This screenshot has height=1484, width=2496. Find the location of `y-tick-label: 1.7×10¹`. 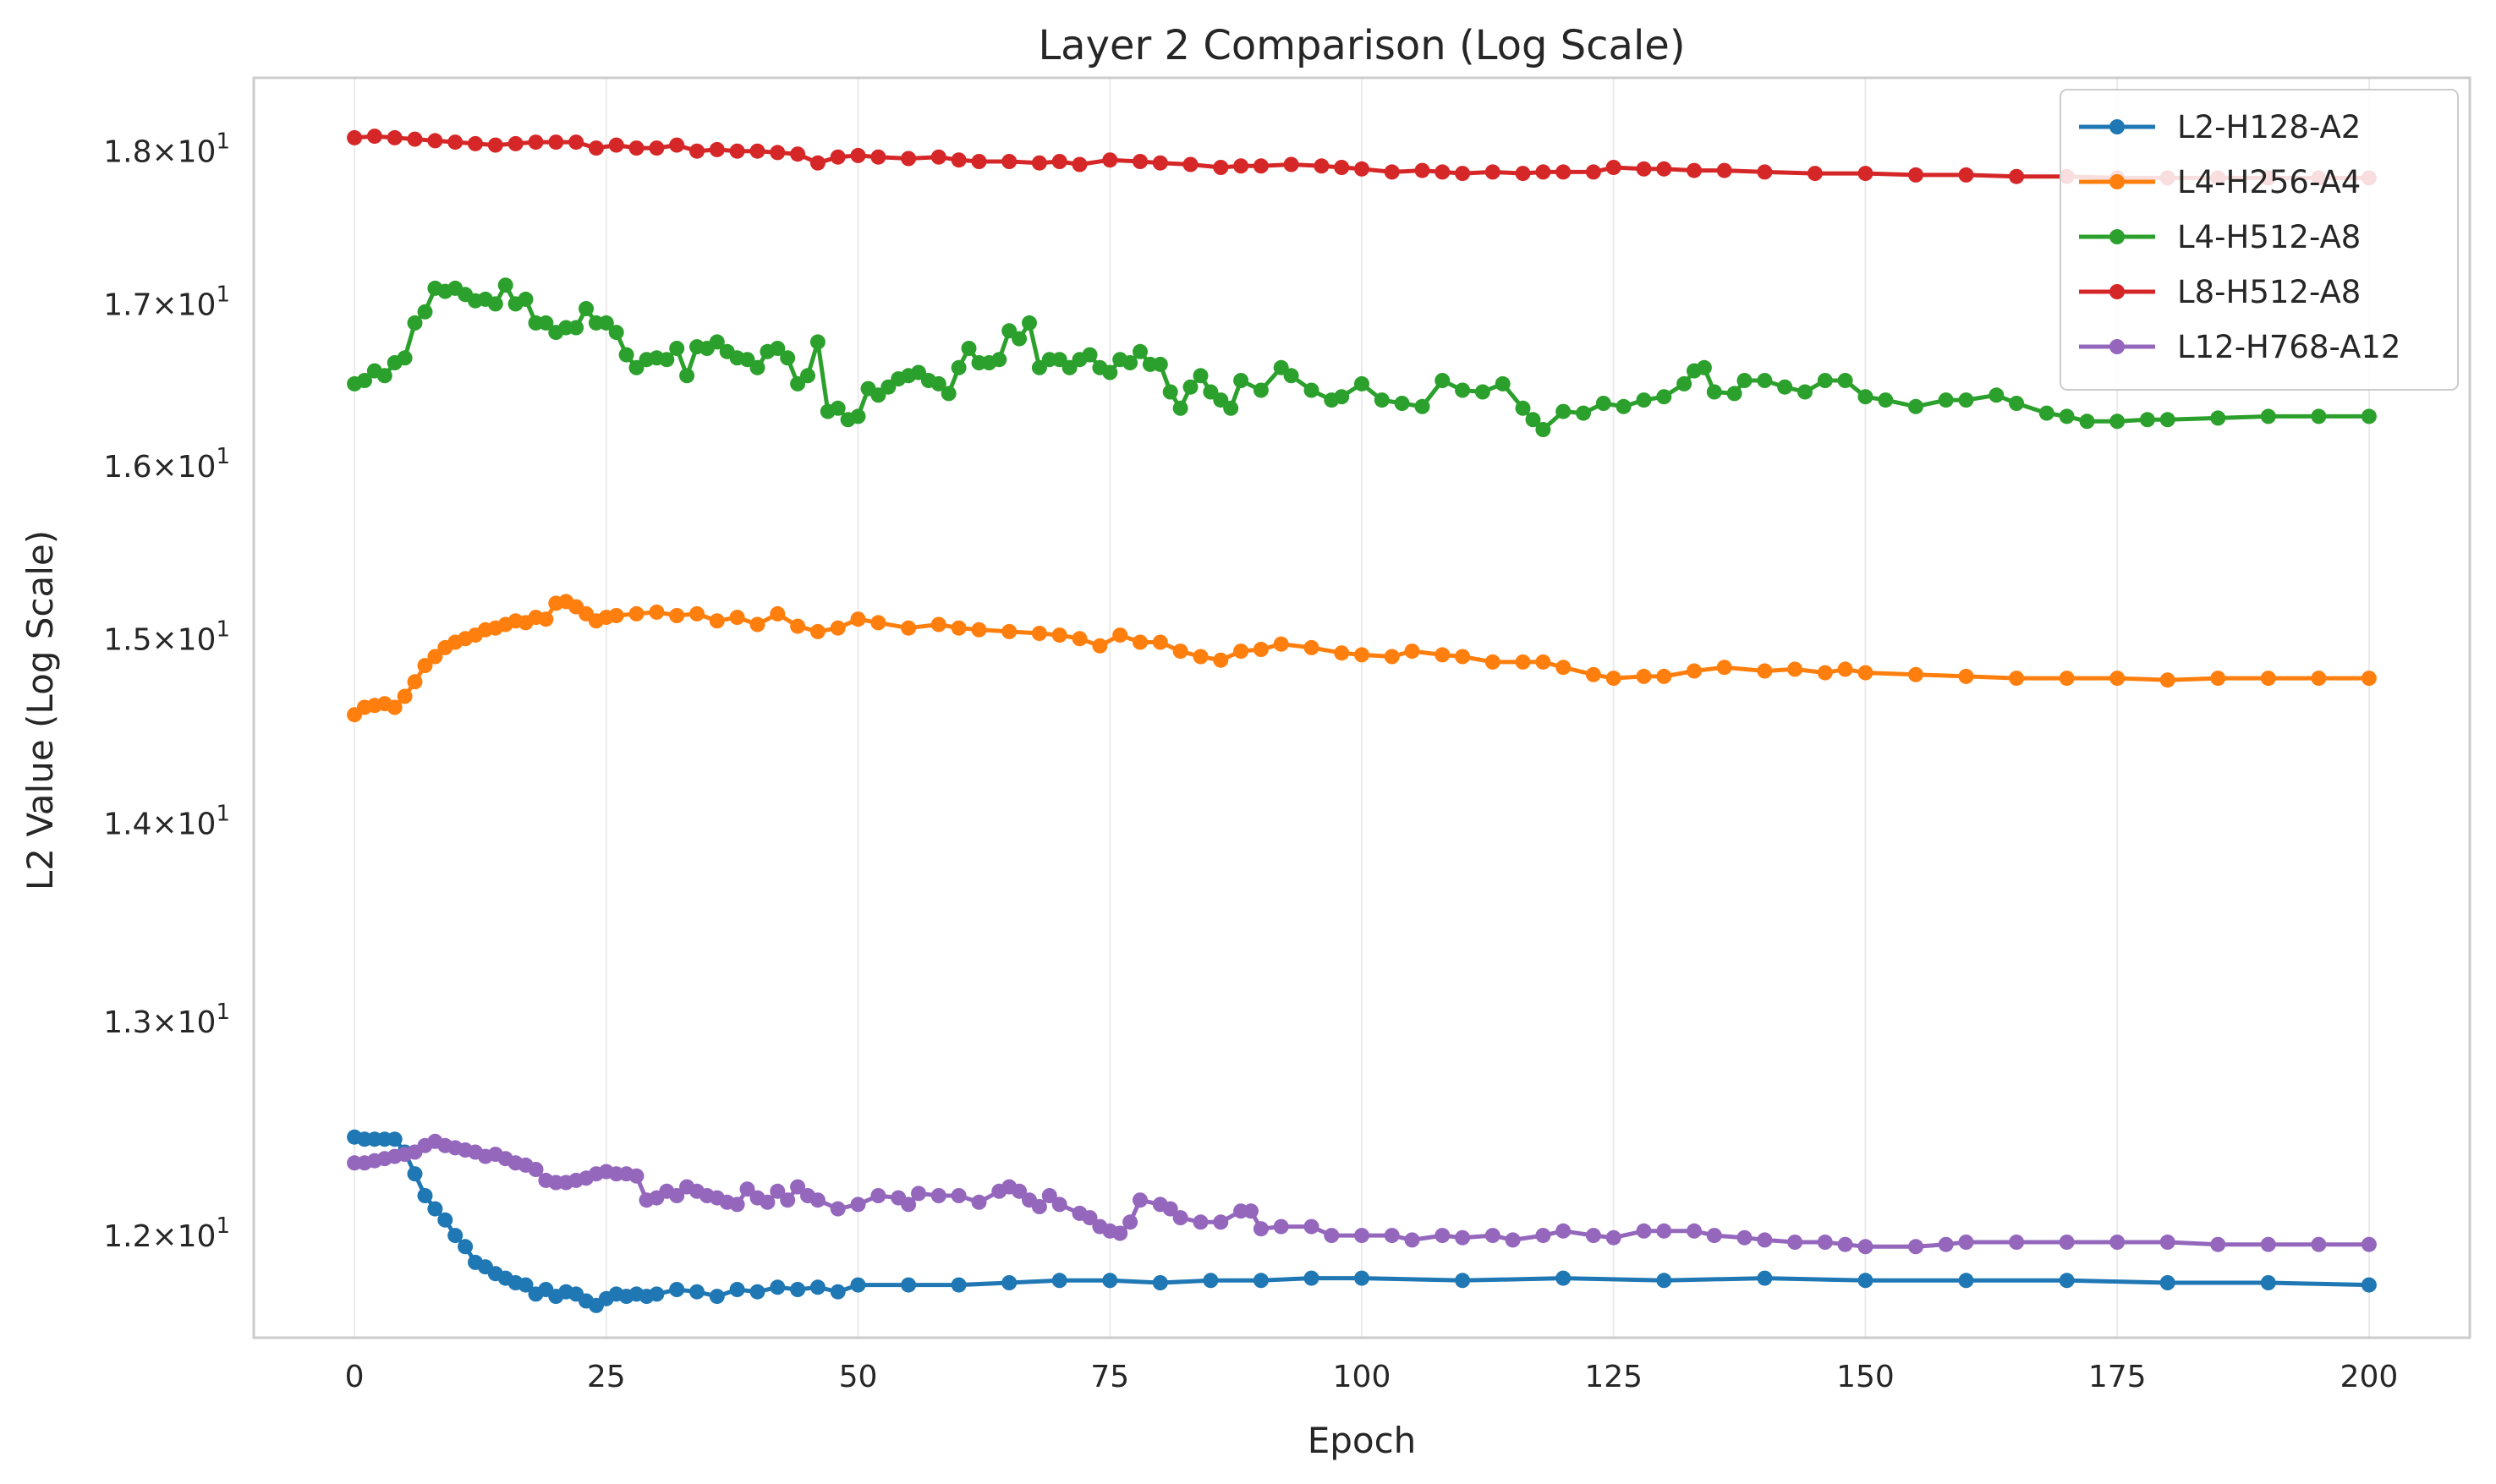

y-tick-label: 1.7×10¹ is located at coordinates (166, 302).